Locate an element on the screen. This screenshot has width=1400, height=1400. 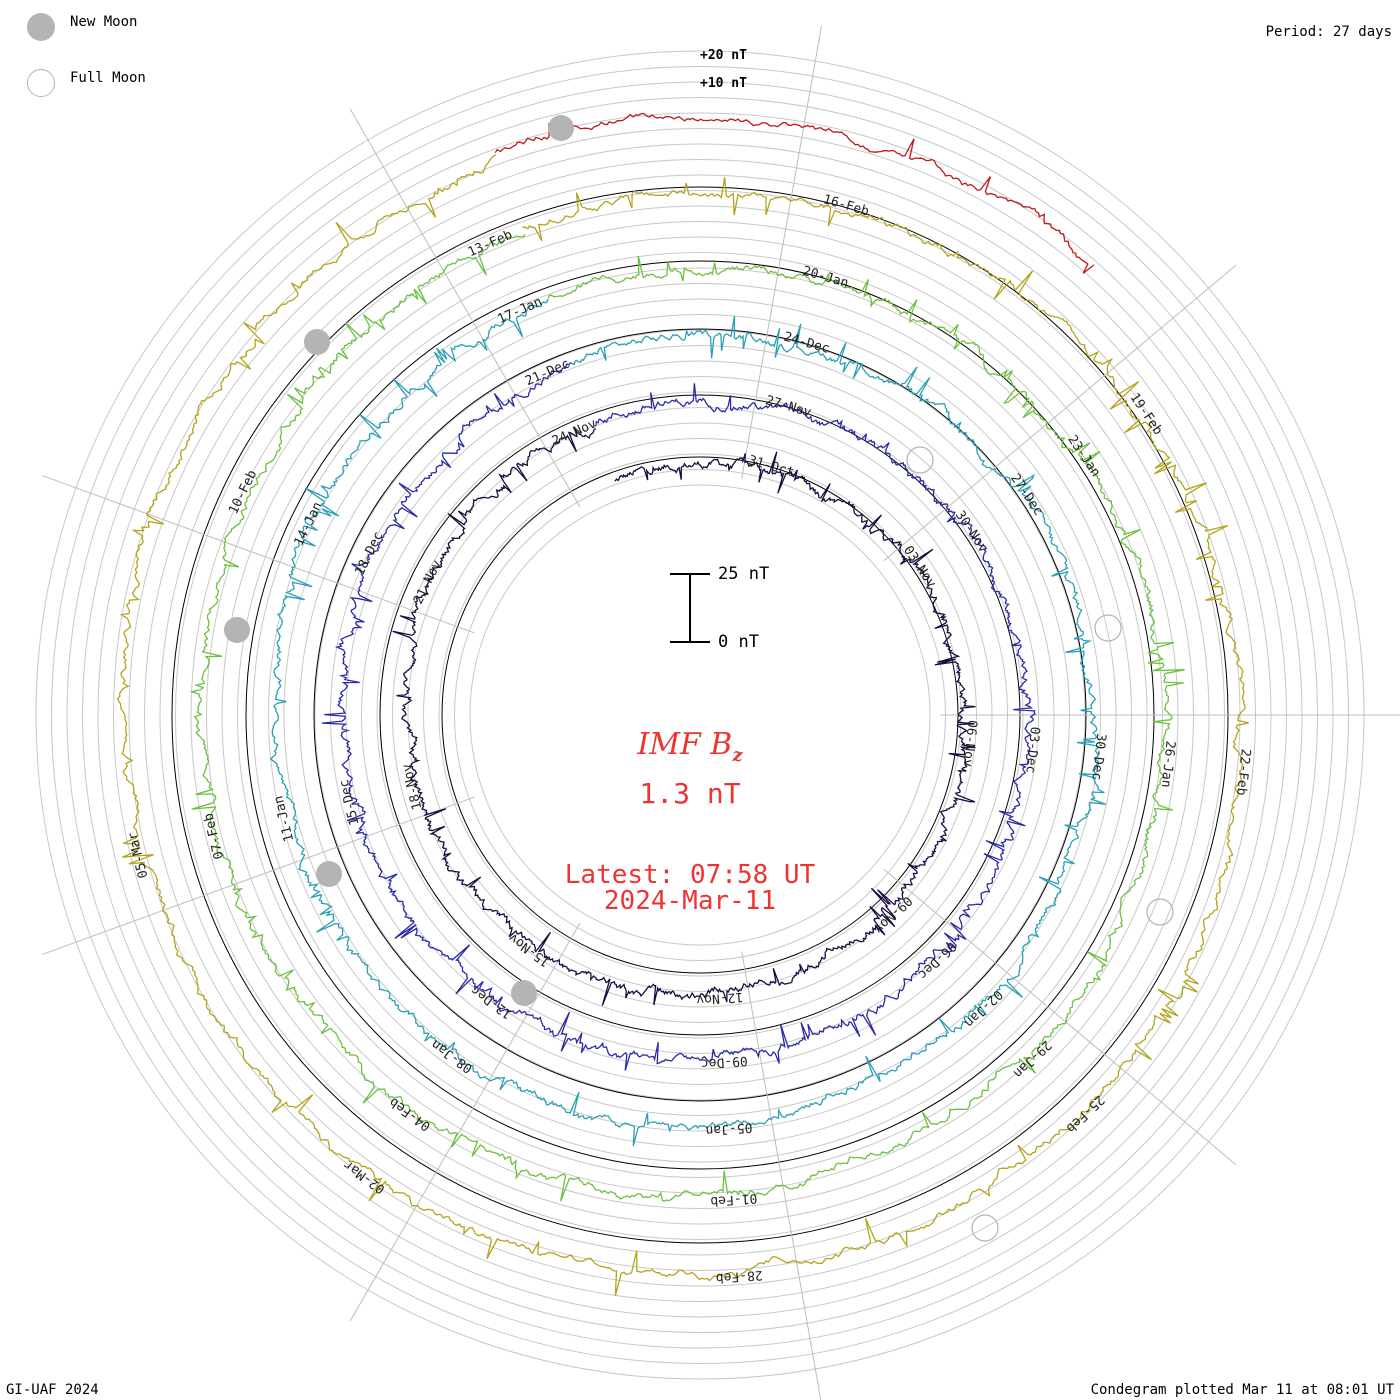
date-label: 18-Nov is located at coordinates (413, 786).